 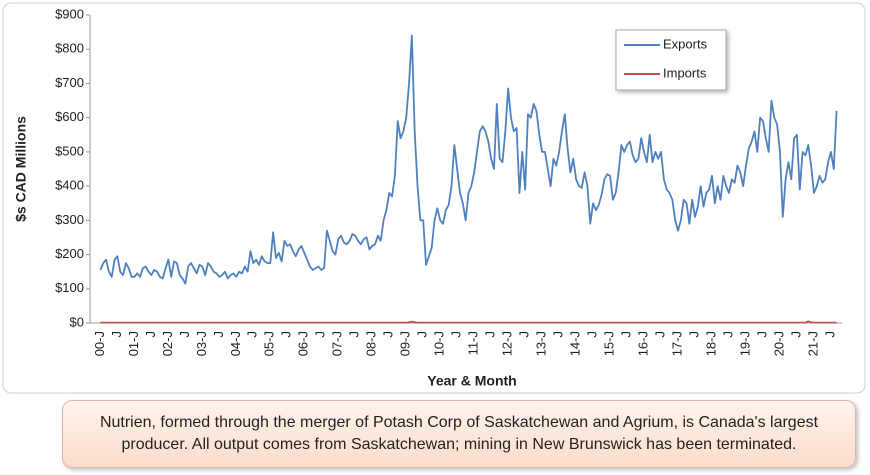 What do you see at coordinates (303, 343) in the screenshot?
I see `x-tick-label: 06-J` at bounding box center [303, 343].